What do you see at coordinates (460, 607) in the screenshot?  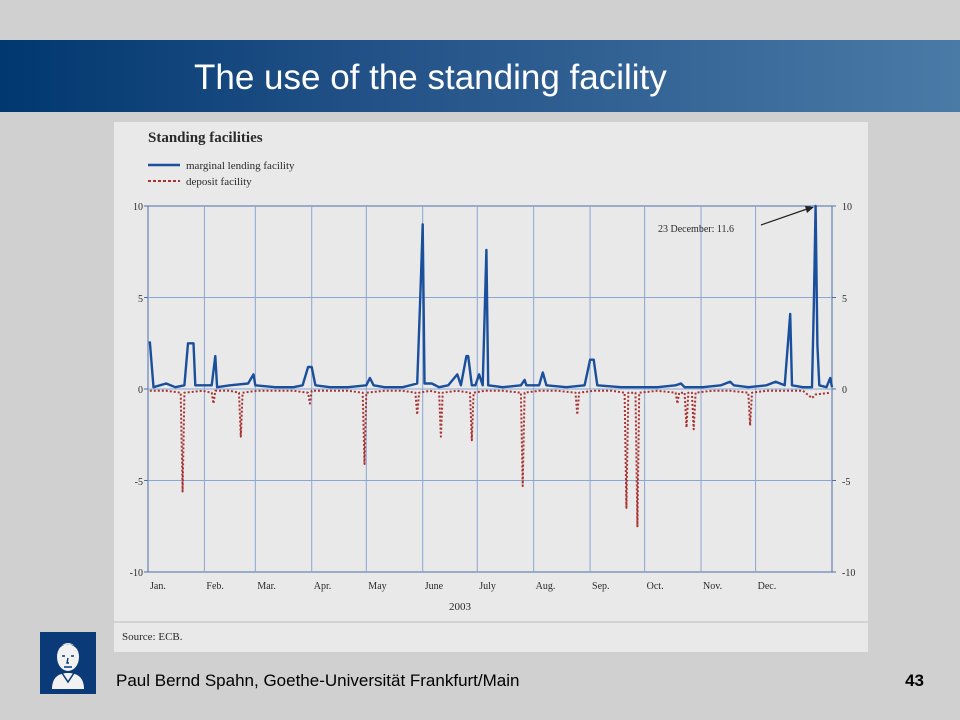 I see `x-axis-label: 2003` at bounding box center [460, 607].